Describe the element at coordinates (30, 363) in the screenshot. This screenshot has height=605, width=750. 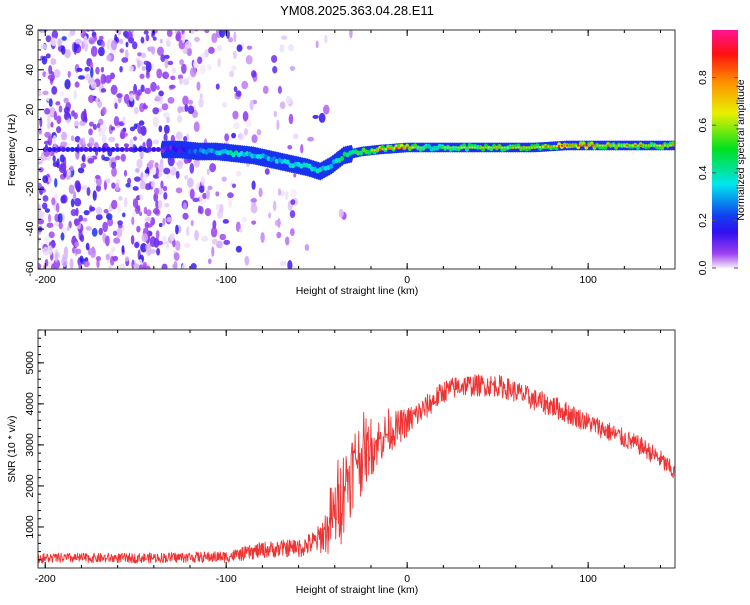
I see `y-tick-label: 5000` at that location.